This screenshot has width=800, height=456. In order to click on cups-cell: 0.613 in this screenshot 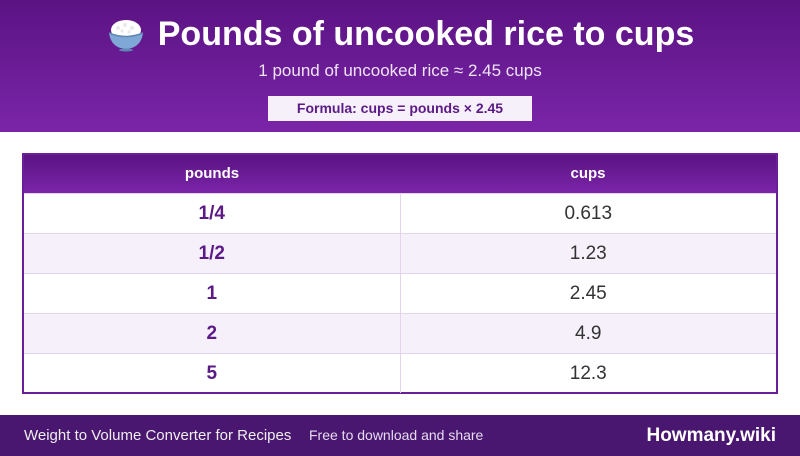, I will do `click(588, 213)`.